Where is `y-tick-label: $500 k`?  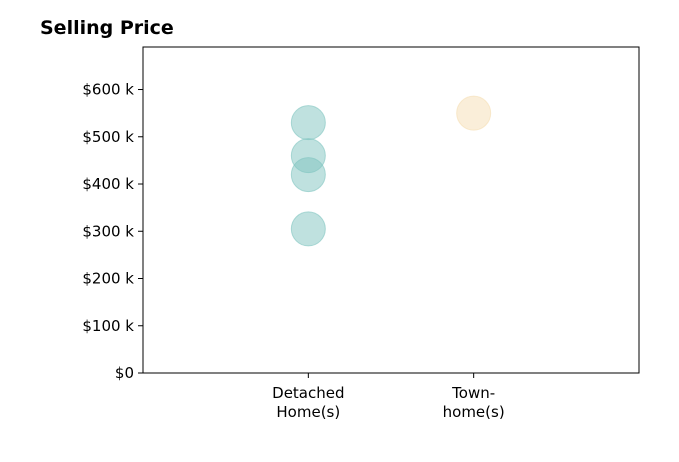
y-tick-label: $500 k is located at coordinates (108, 137).